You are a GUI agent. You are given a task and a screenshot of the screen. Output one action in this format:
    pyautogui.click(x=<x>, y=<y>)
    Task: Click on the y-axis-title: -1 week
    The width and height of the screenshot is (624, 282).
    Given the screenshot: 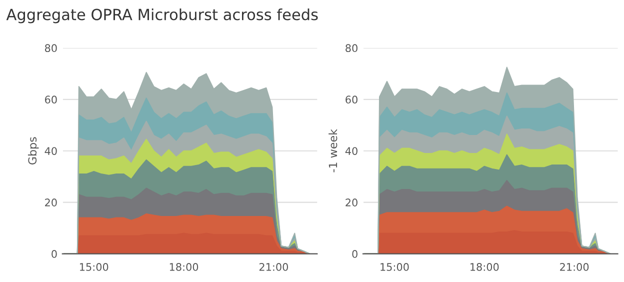 What is the action you would take?
    pyautogui.click(x=333, y=150)
    